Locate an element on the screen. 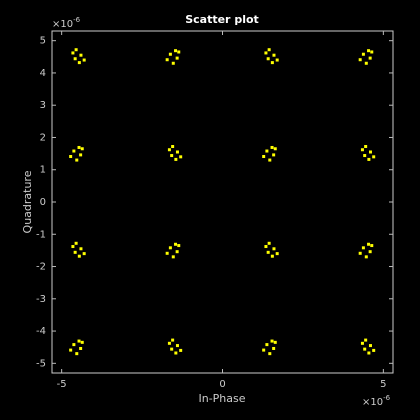 The width and height of the screenshot is (420, 420). x-tick-label: -5 is located at coordinates (62, 384).